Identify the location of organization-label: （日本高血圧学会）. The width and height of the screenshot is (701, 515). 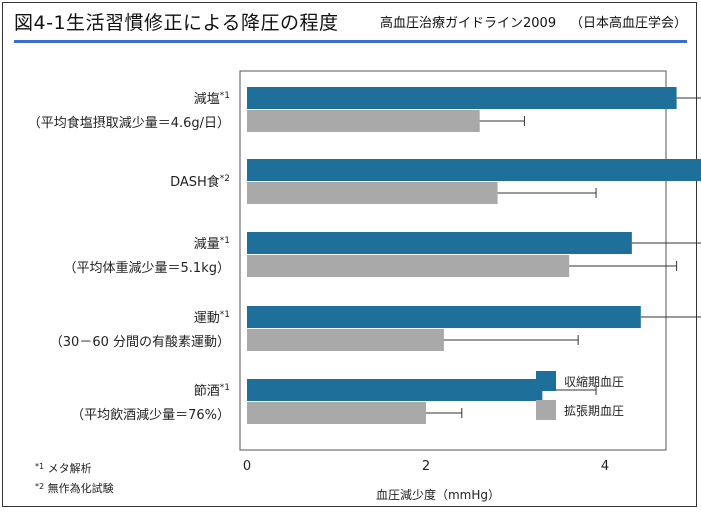
(629, 23).